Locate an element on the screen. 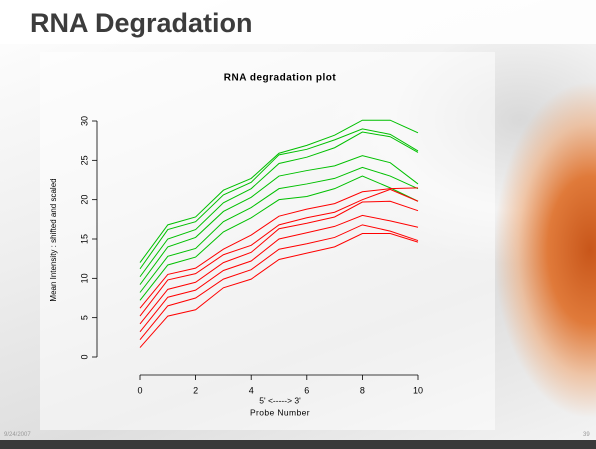 Image resolution: width=596 pixels, height=449 pixels. y-tick-label: 20 is located at coordinates (84, 200).